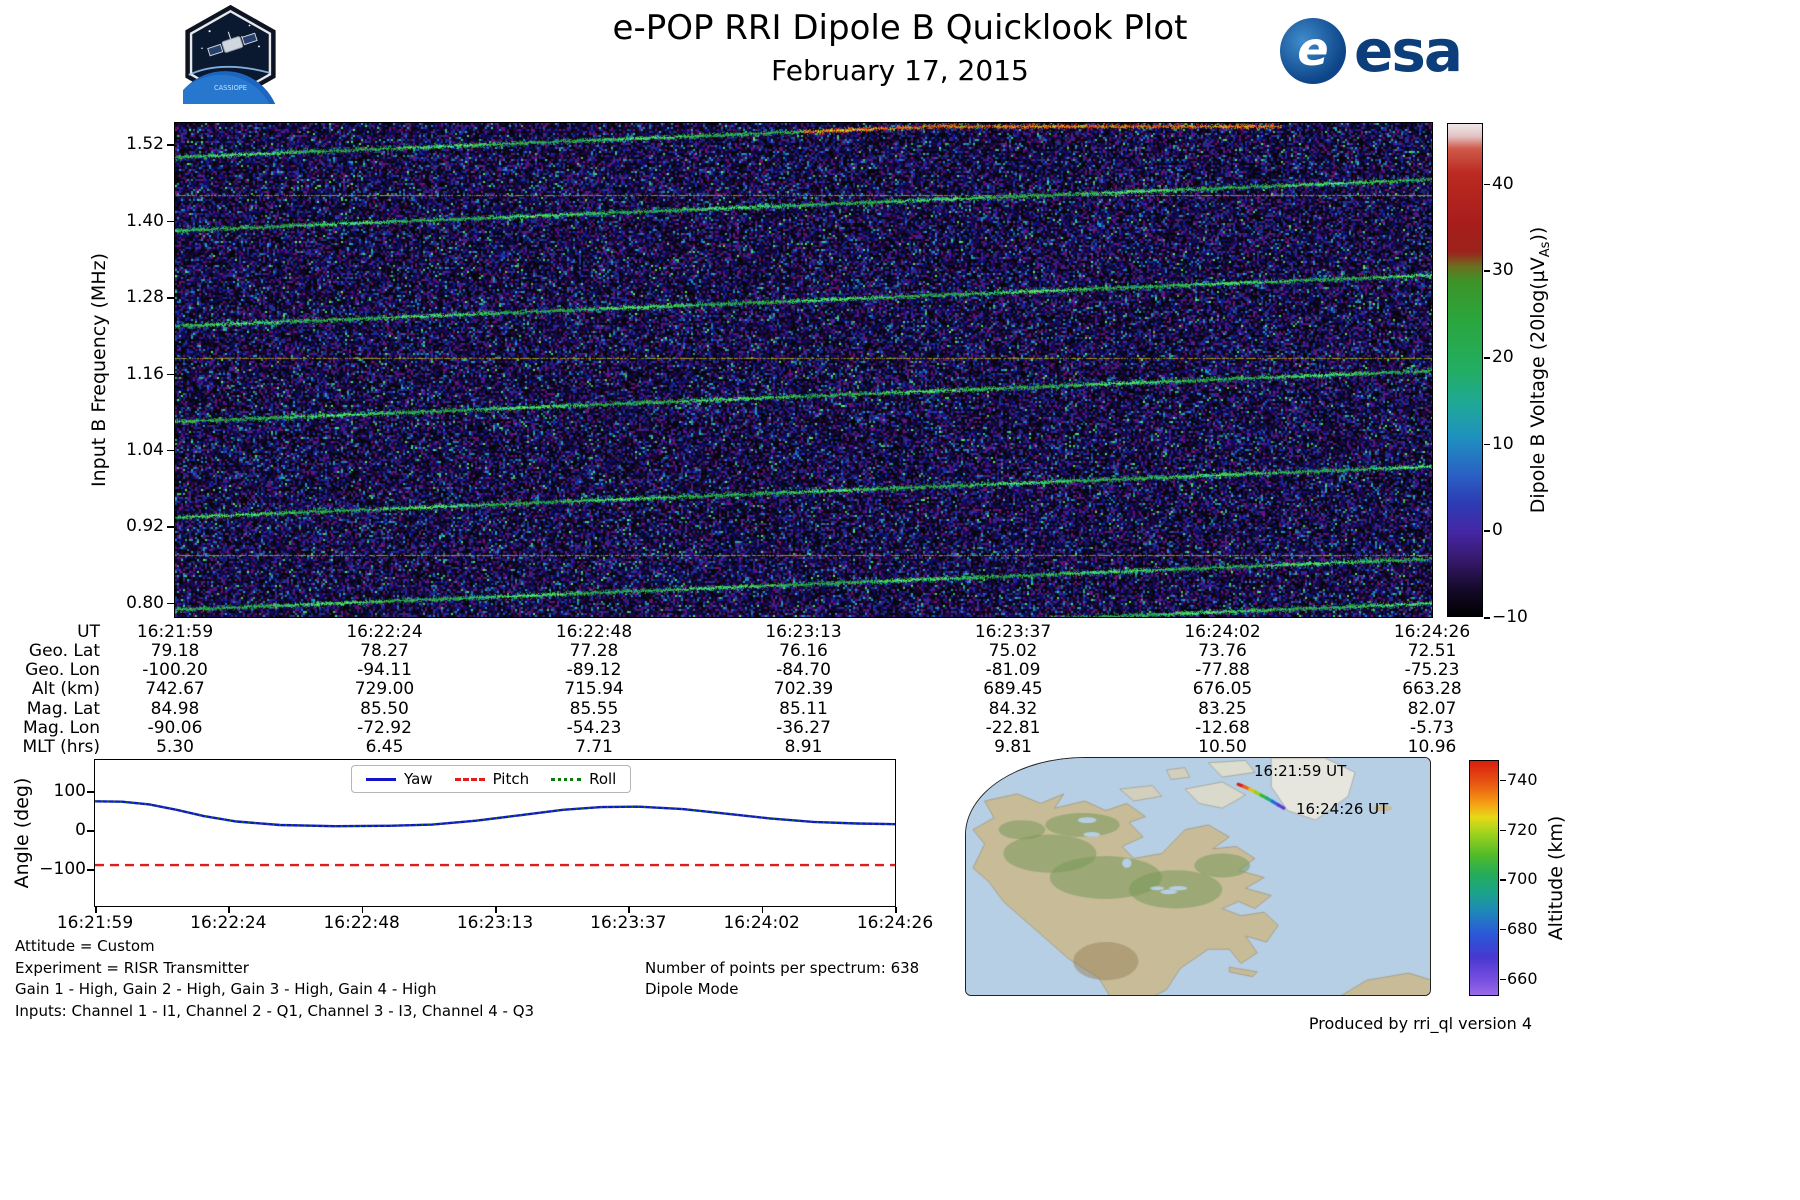  What do you see at coordinates (803, 708) in the screenshot?
I see `ephemeris-value: 85.11` at bounding box center [803, 708].